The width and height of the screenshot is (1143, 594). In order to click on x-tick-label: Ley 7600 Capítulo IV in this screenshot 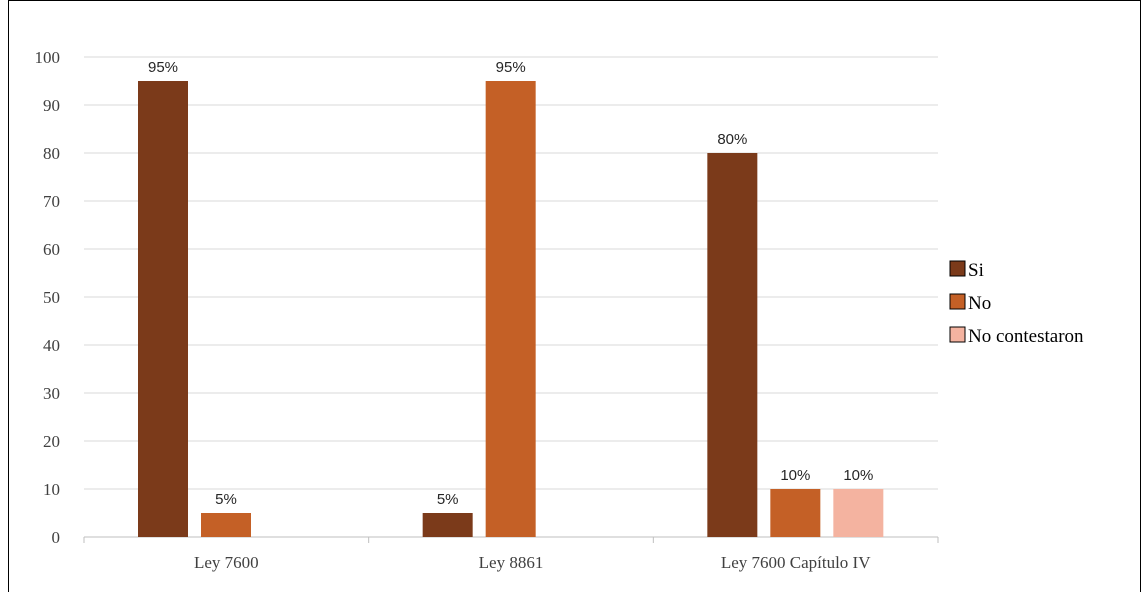, I will do `click(796, 562)`.